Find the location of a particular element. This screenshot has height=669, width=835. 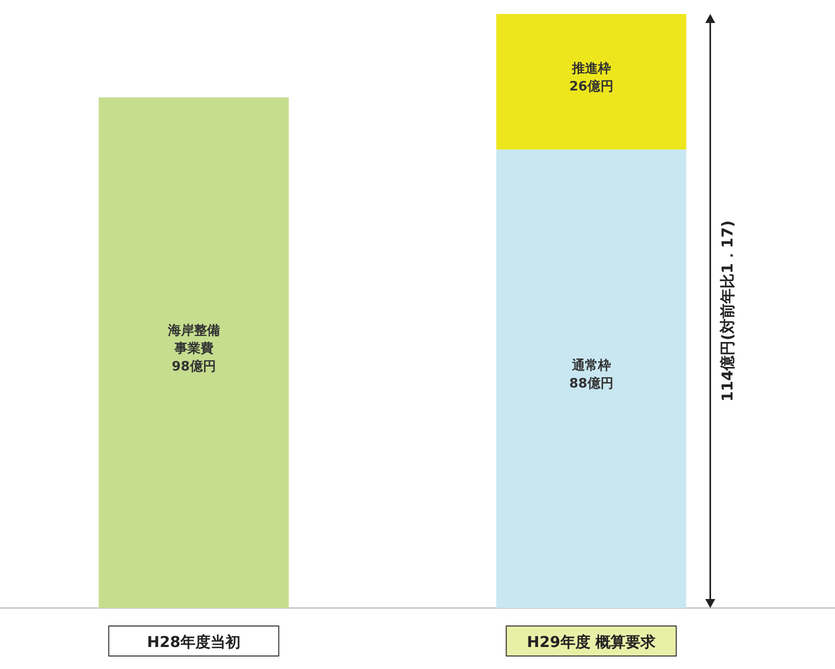

series-label: 推進枠 is located at coordinates (590, 69).